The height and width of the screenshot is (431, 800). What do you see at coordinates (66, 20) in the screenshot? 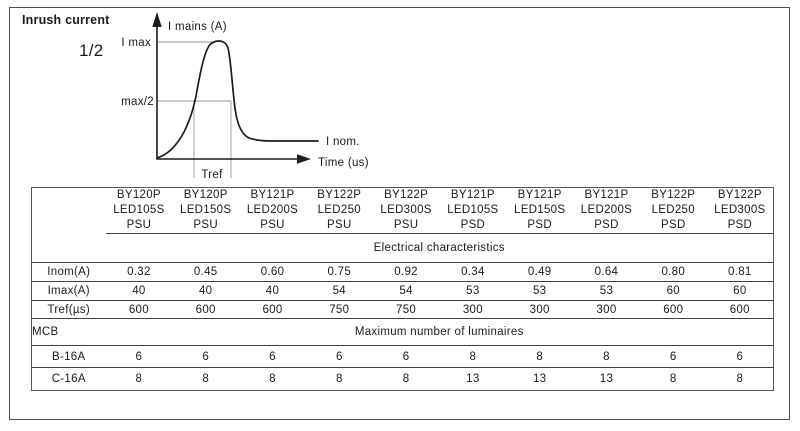
I see `page-title: Inrush current` at bounding box center [66, 20].